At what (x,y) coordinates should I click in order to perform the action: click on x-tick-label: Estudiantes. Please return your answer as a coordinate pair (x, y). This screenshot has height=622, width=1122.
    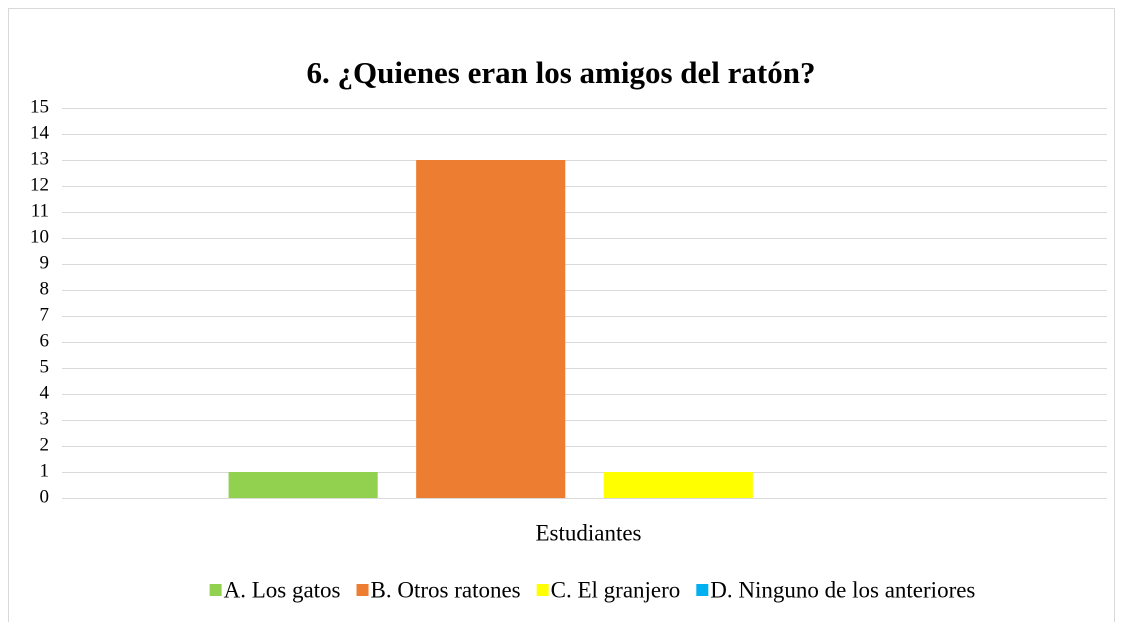
    Looking at the image, I should click on (588, 532).